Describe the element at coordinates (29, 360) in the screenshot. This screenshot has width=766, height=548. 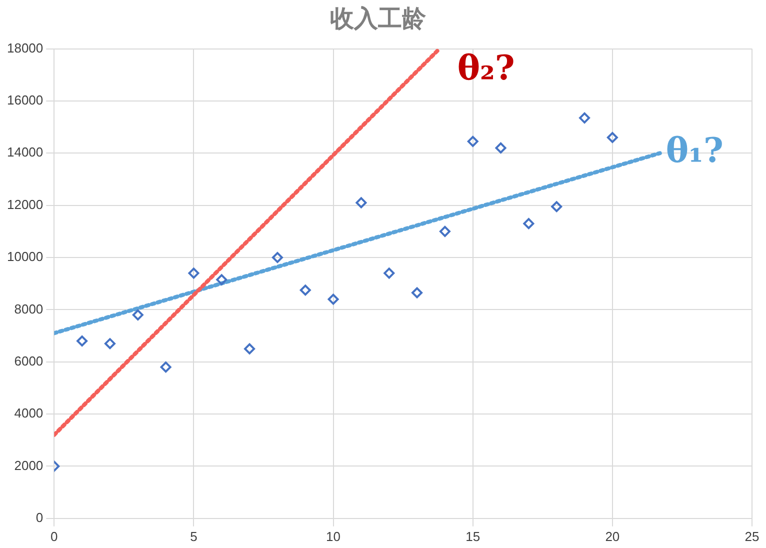
I see `y-tick-label: 6000` at that location.